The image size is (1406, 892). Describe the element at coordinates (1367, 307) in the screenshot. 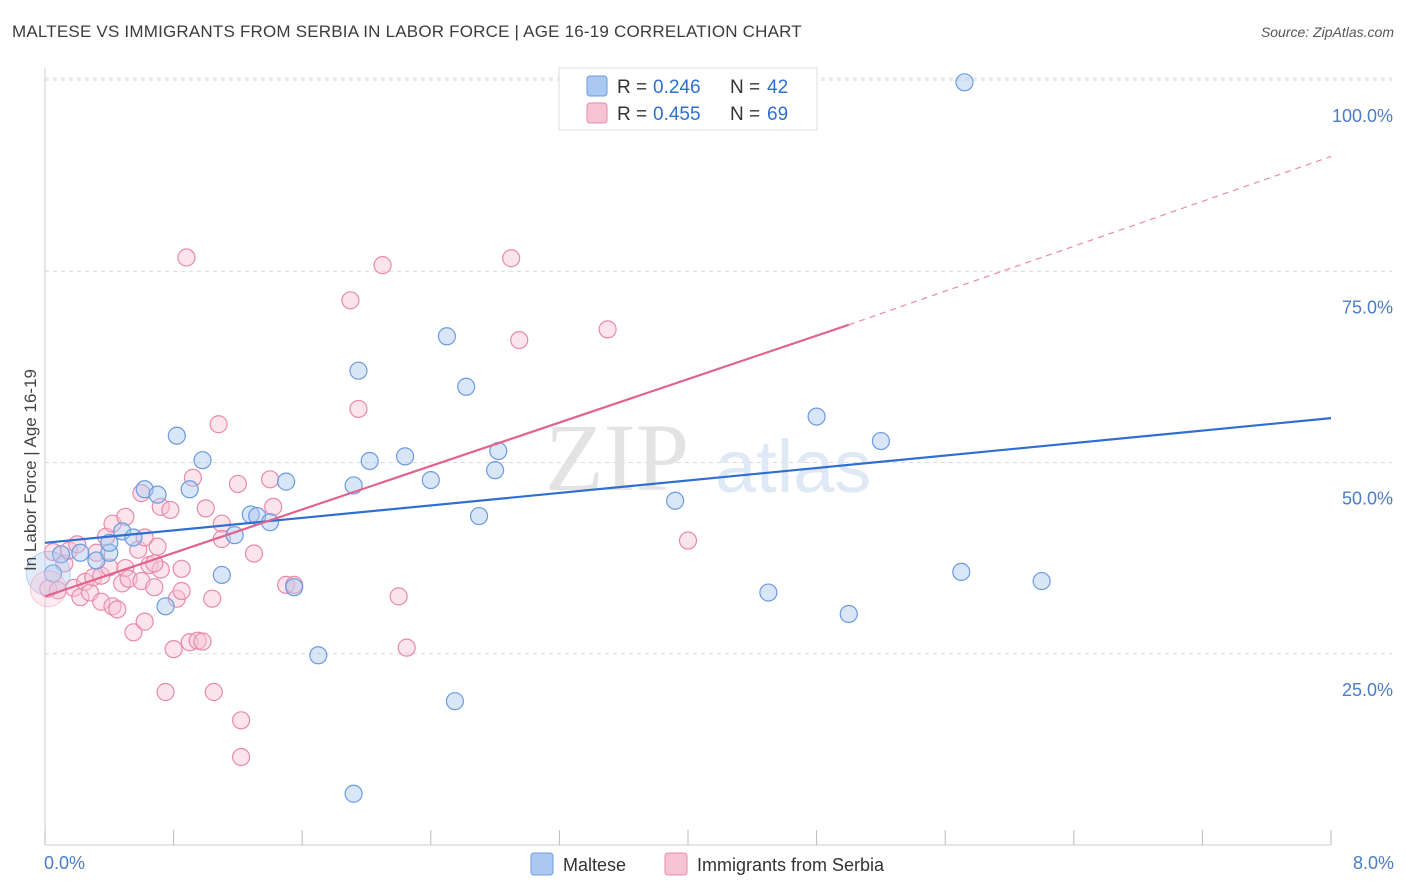

I see `y-tick-label-75: 75.0%` at that location.